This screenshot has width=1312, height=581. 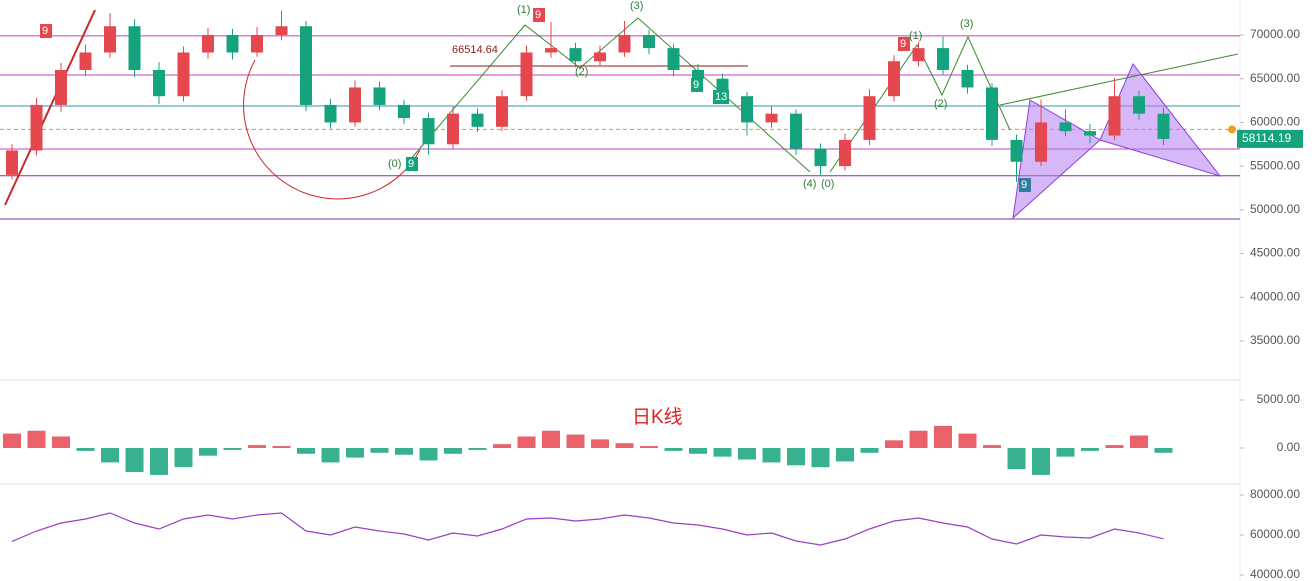 I want to click on lower-tick-label: 40000.00, so click(x=1275, y=574).